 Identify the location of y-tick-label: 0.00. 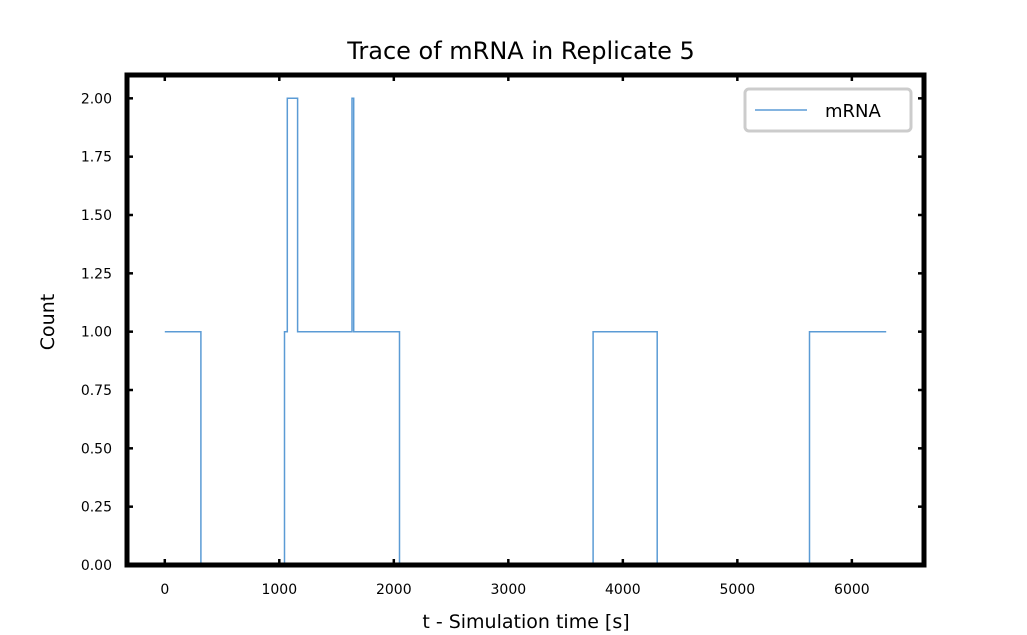
(96, 566).